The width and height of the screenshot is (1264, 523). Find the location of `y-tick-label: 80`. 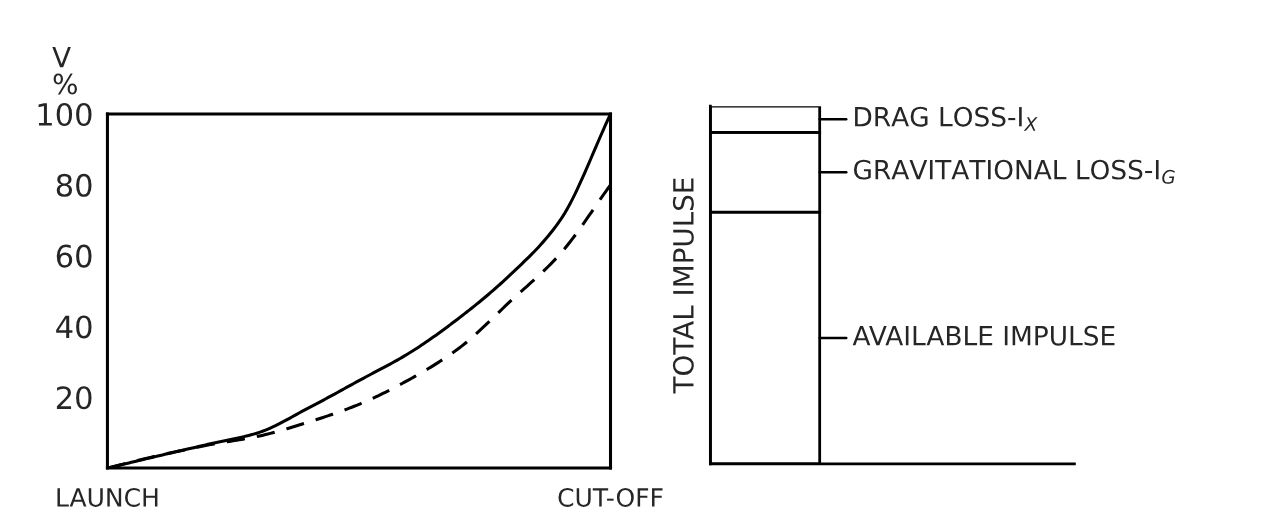

y-tick-label: 80 is located at coordinates (74, 185).